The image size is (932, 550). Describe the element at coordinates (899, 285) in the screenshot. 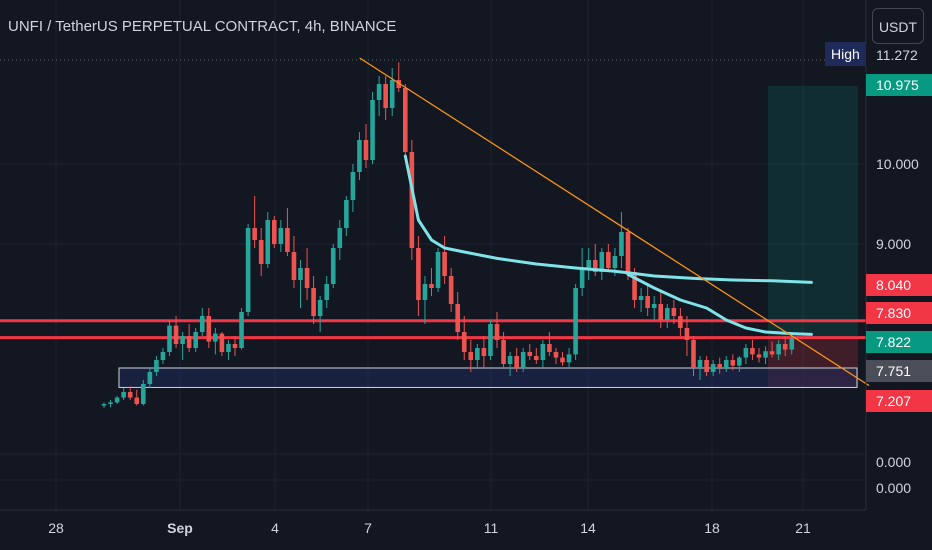

I see `resistance-upper-price-tag: 8.040` at that location.